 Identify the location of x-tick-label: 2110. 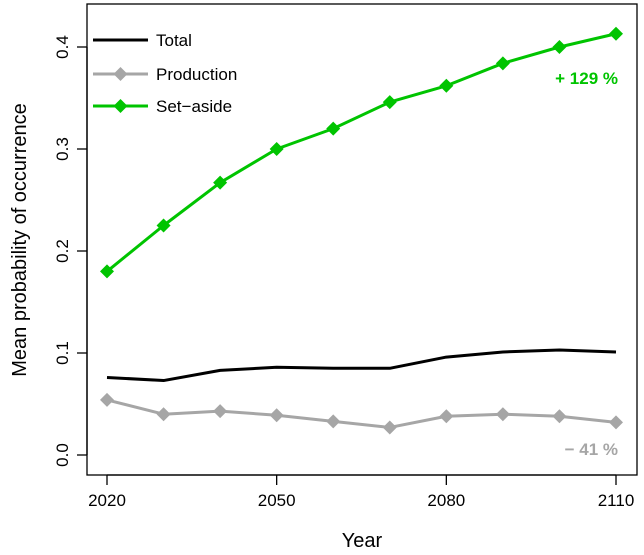
(616, 500).